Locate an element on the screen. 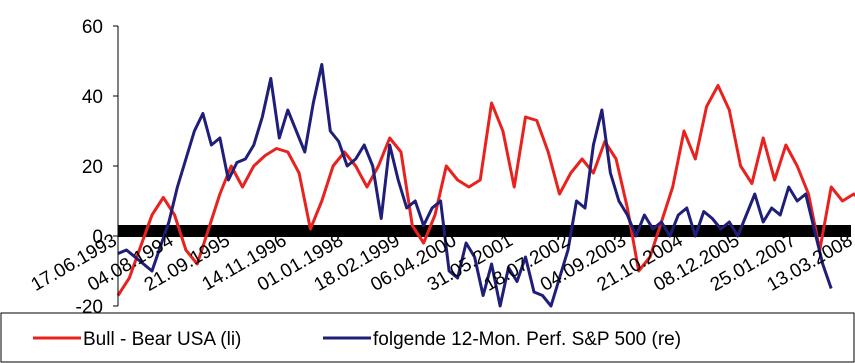  legend-box is located at coordinates (427, 337).